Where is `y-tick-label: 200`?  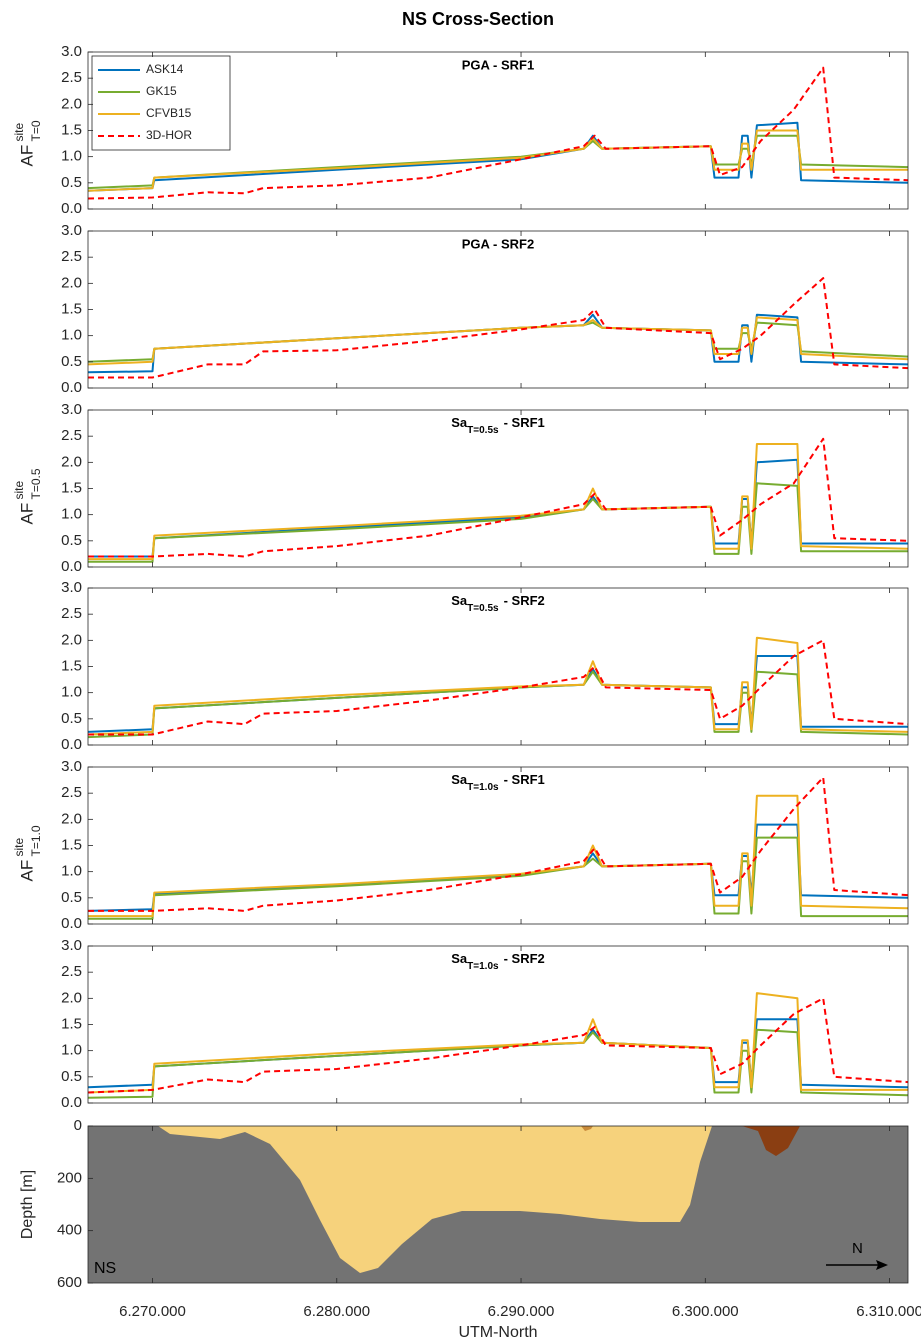
y-tick-label: 200 is located at coordinates (69, 1177).